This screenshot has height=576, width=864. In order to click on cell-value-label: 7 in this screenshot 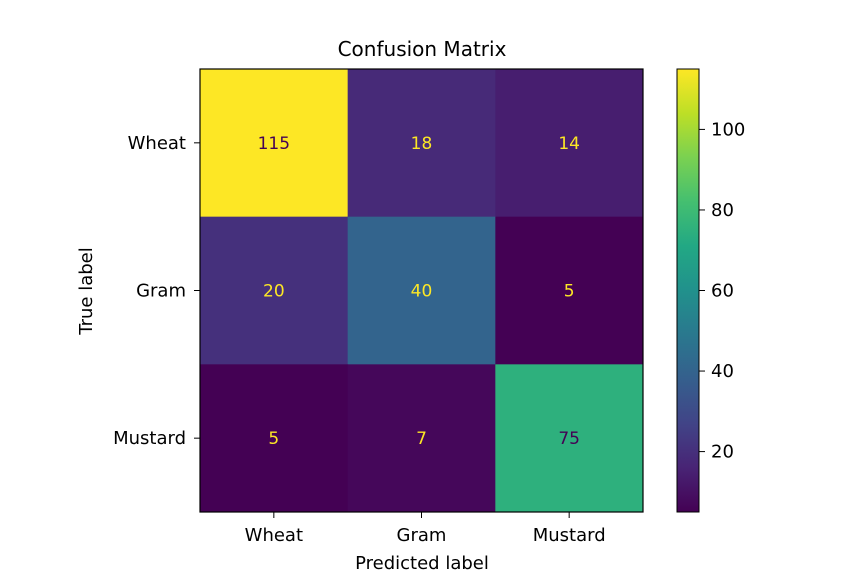, I will do `click(421, 439)`.